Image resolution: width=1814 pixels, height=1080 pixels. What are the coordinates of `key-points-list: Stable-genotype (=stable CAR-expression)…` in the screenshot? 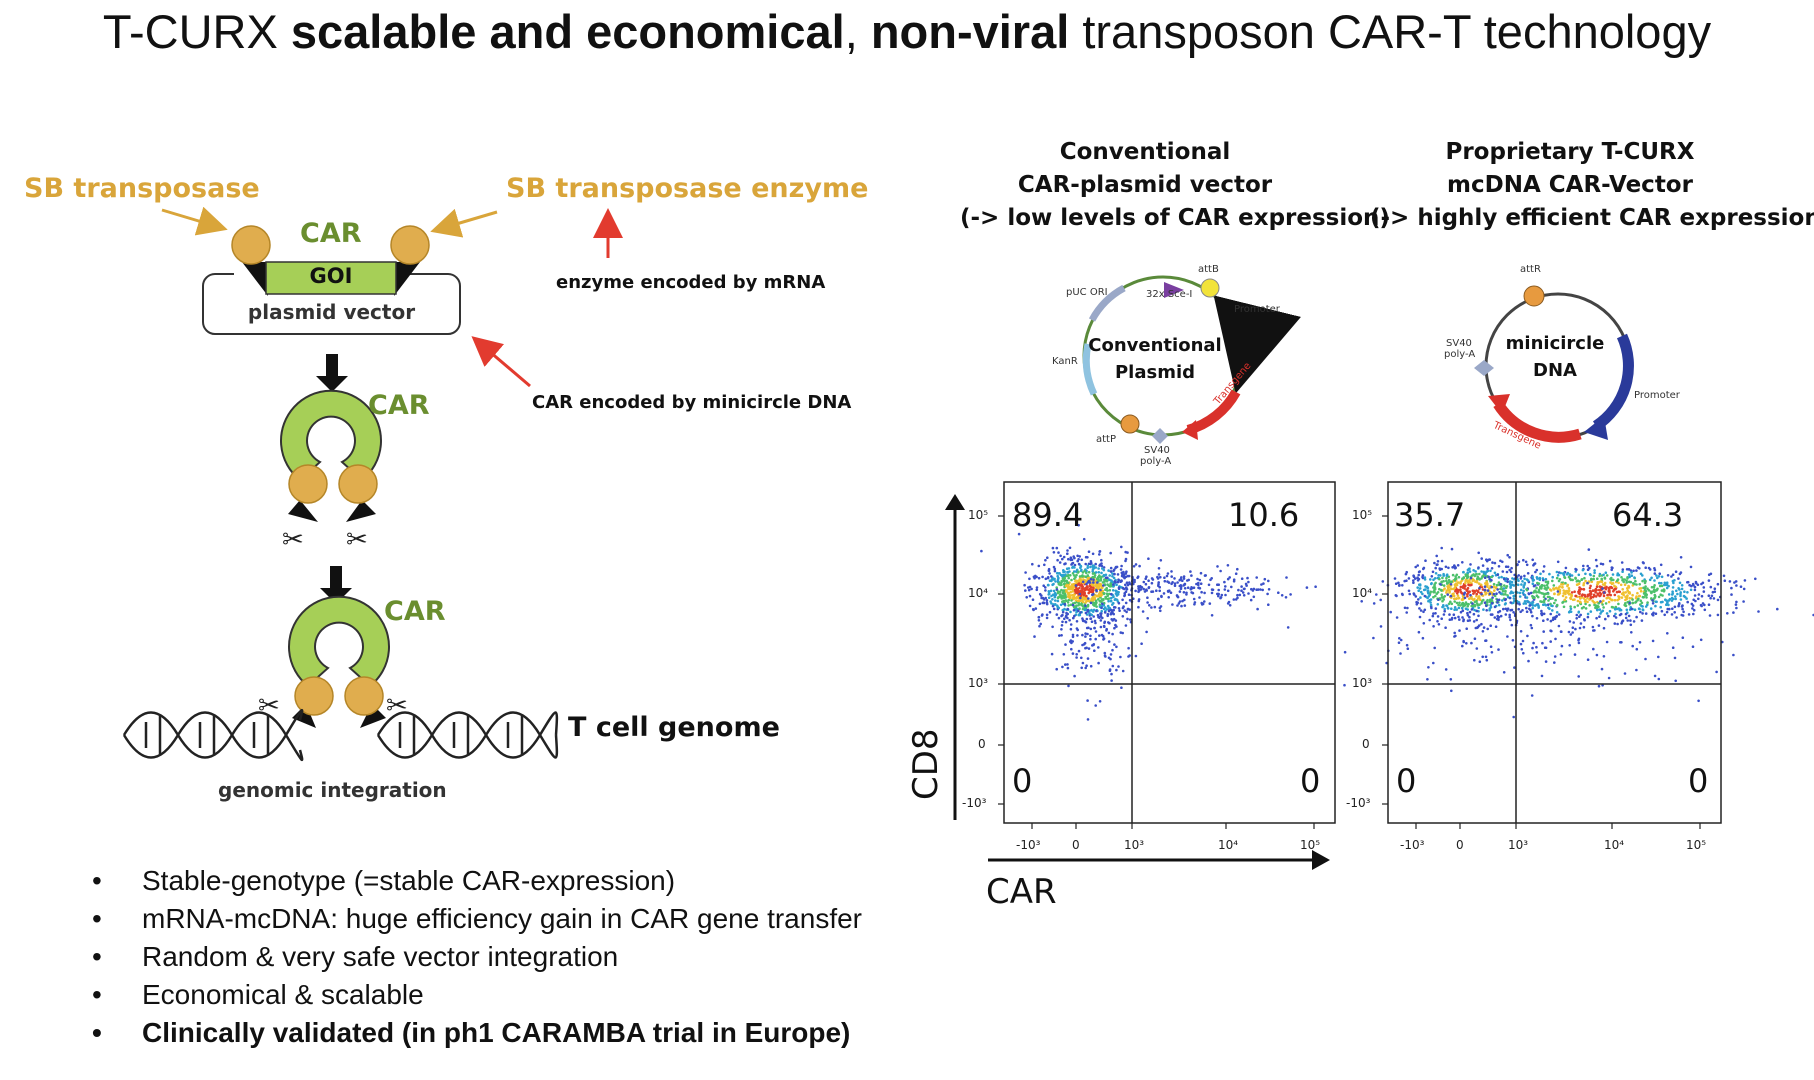 It's located at (477, 957).